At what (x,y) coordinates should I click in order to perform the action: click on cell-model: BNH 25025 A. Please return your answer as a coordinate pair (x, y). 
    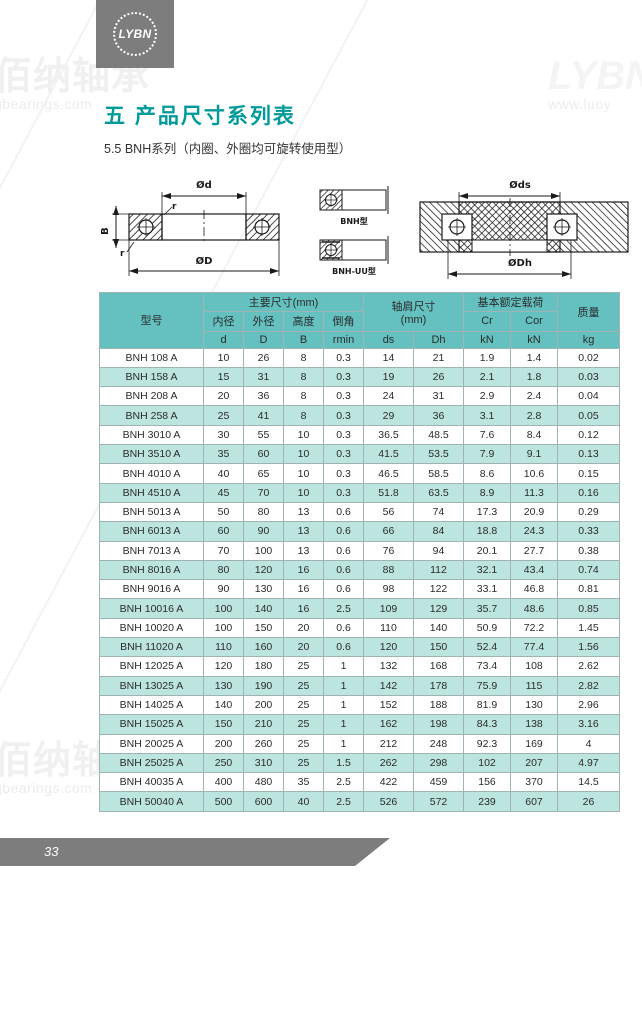
    Looking at the image, I should click on (151, 763).